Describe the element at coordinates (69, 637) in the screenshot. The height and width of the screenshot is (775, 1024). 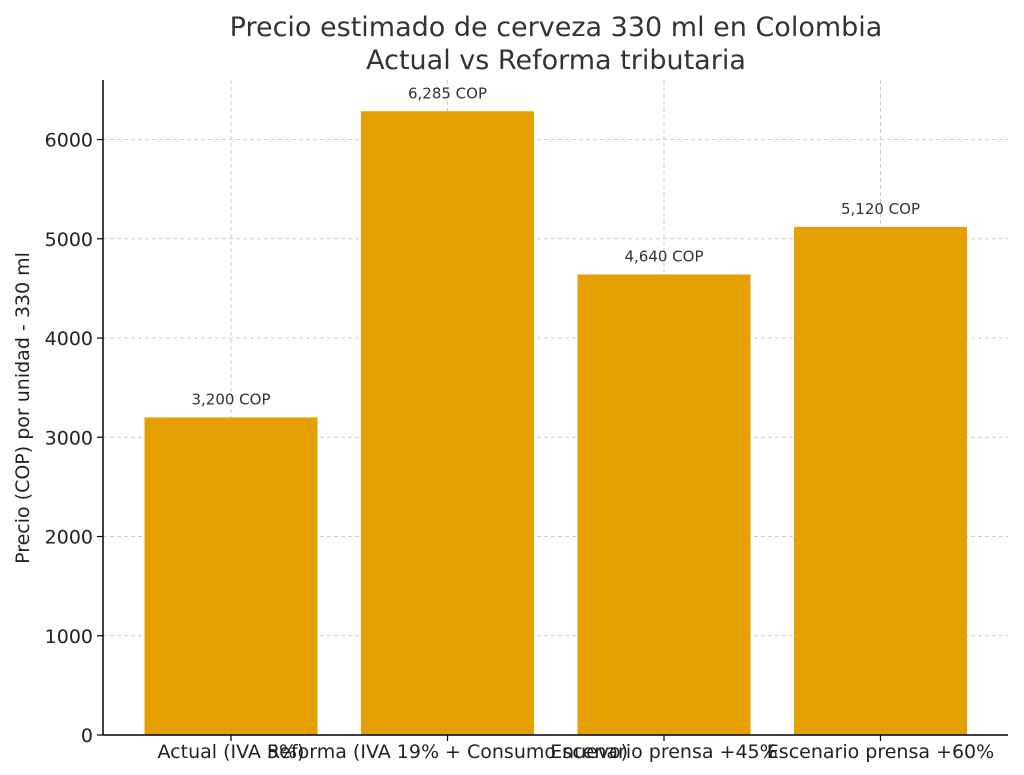
I see `y-tick-label-1: 1000` at that location.